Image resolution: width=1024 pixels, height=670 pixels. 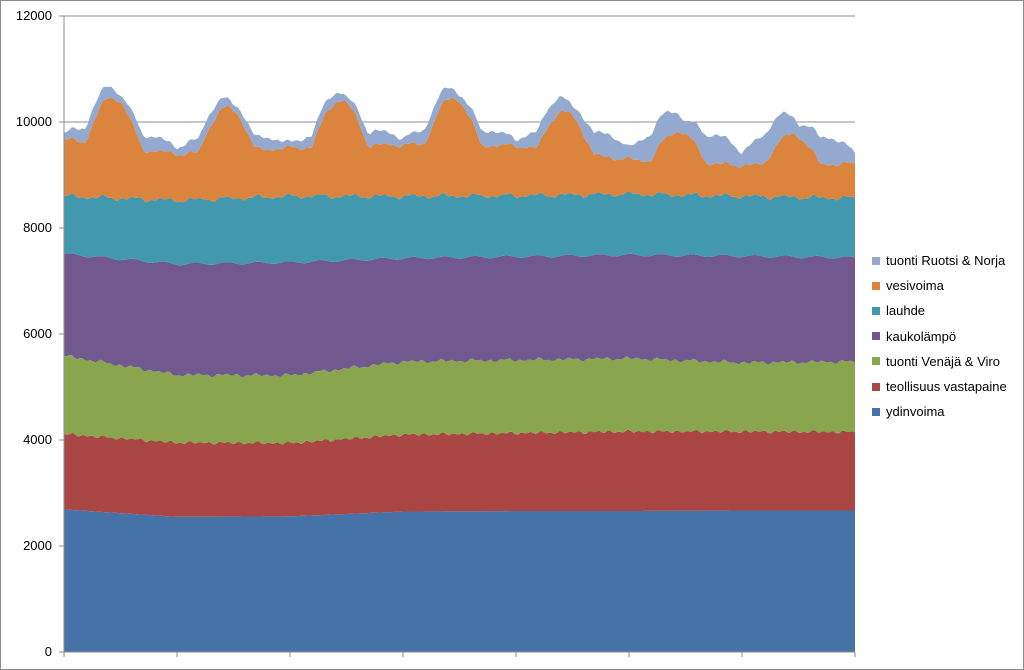 I want to click on legend-item: kaukolämpö, so click(x=947, y=336).